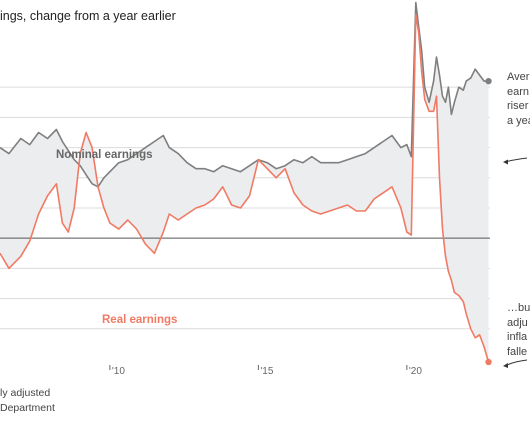 This screenshot has width=530, height=443. I want to click on nominal-end-marker, so click(488, 81).